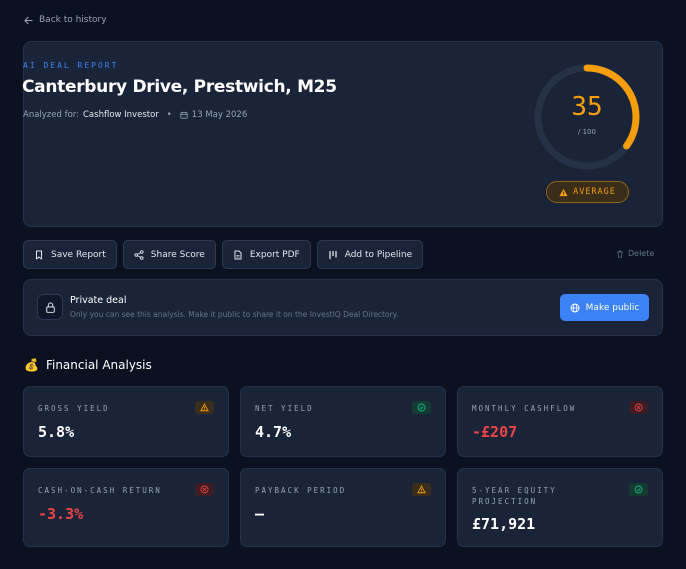 Image resolution: width=686 pixels, height=569 pixels. I want to click on share-score-label: Share Score, so click(177, 254).